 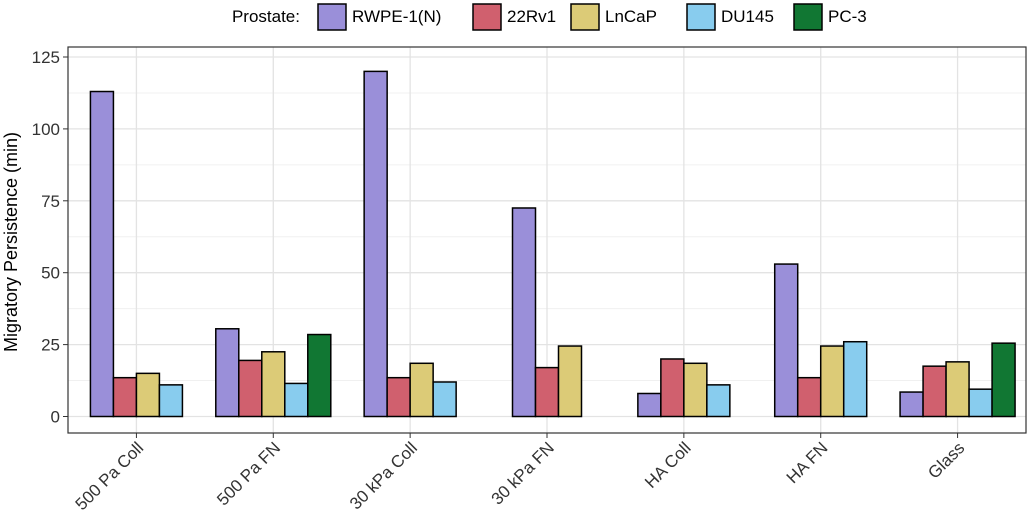 What do you see at coordinates (631, 16) in the screenshot?
I see `legend-label: LnCaP` at bounding box center [631, 16].